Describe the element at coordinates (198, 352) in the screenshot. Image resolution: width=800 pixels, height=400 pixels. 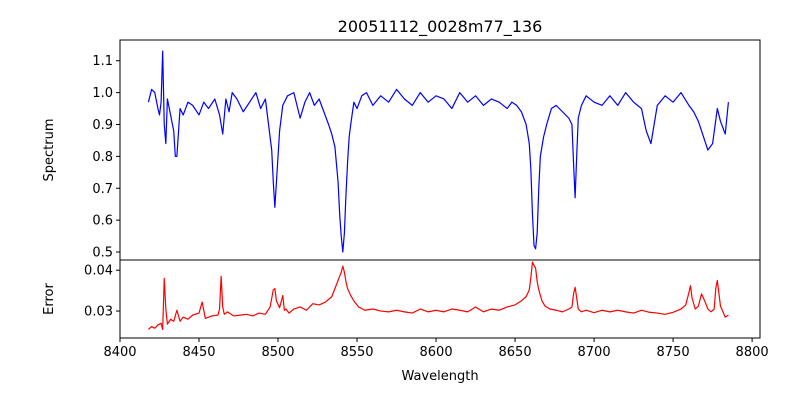
I see `error-xtick-label: 8450` at that location.